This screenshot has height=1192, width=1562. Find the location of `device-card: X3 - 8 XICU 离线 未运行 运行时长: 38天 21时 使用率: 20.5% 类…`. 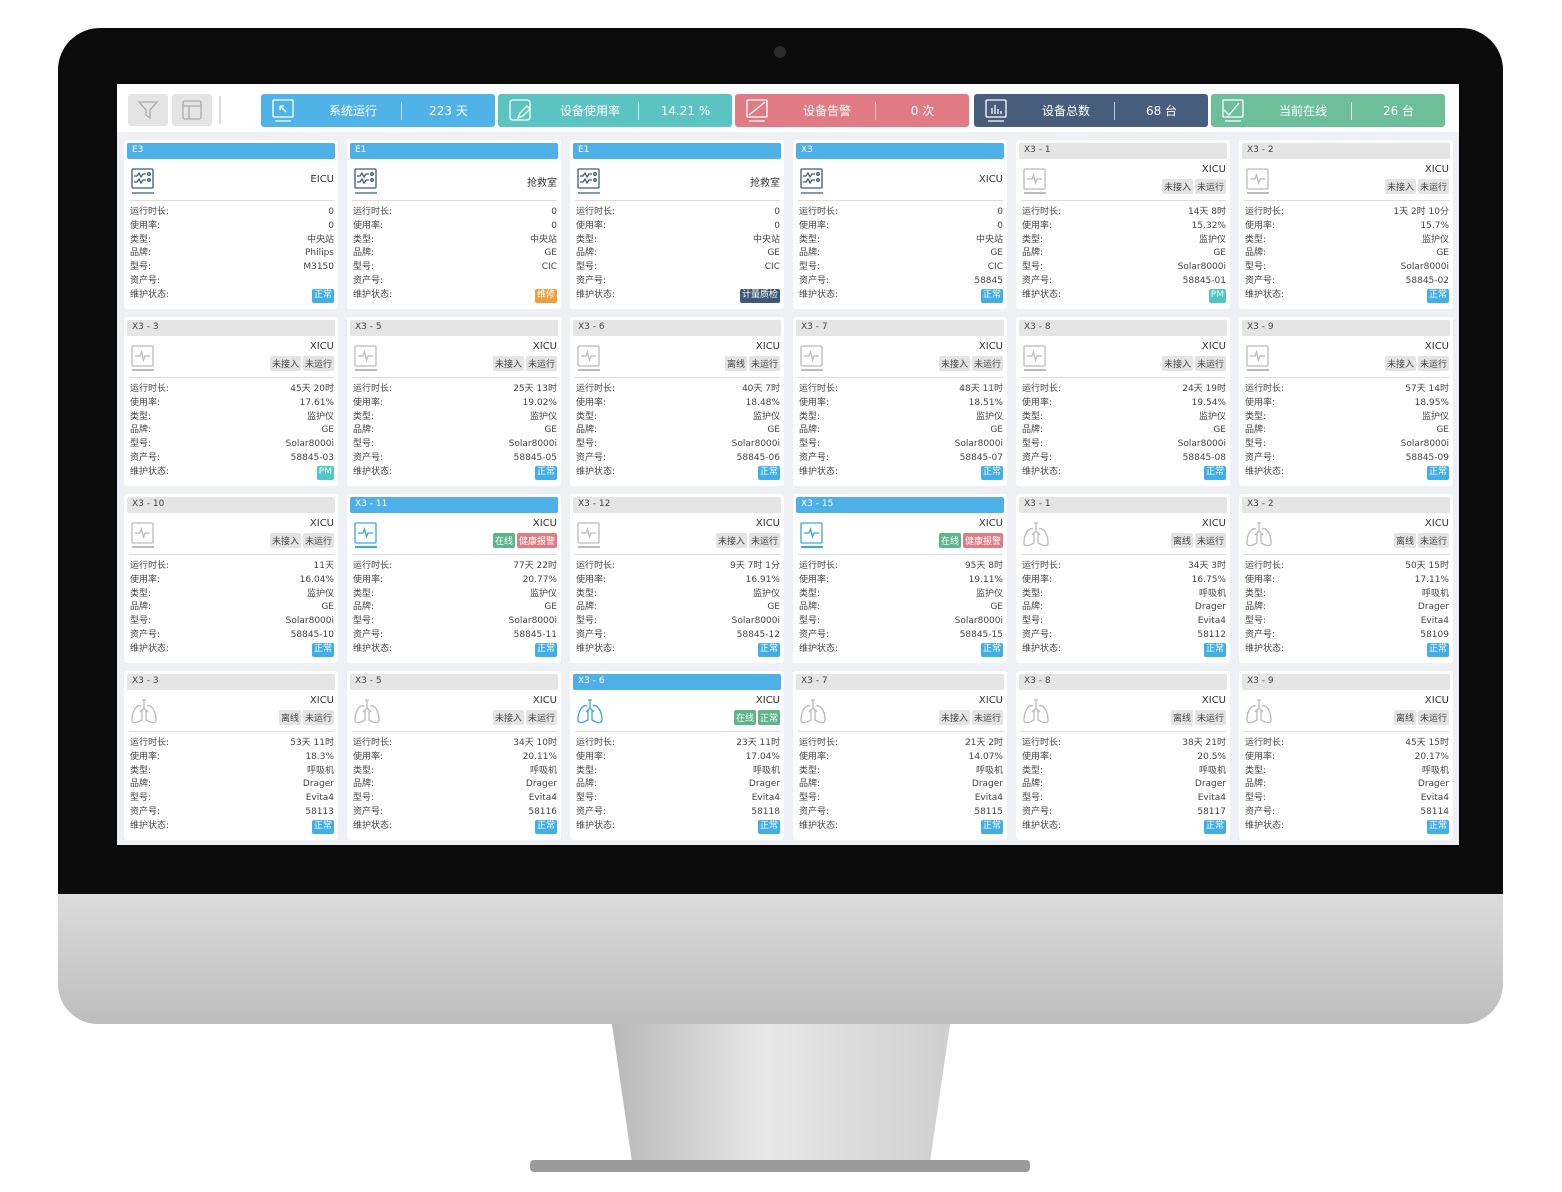

device-card: X3 - 8 XICU 离线 未运行 运行时长: 38天 21时 使用率: 20.5% 类… is located at coordinates (1123, 755).